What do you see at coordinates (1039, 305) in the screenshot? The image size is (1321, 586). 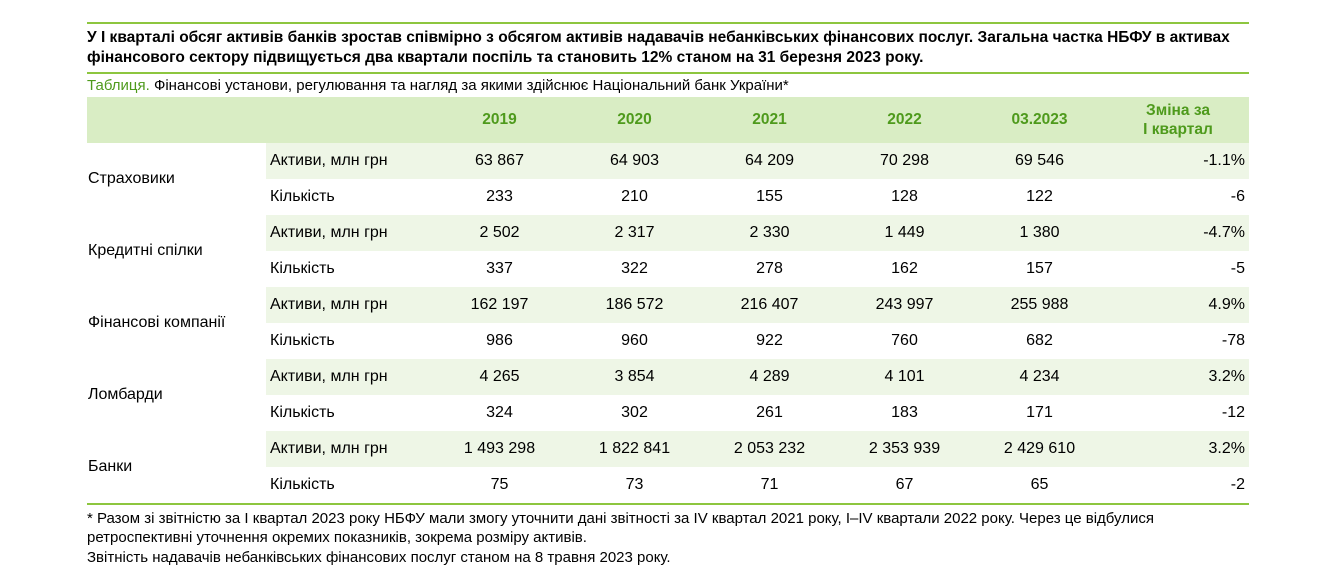 I see `value-cell: 255 988` at bounding box center [1039, 305].